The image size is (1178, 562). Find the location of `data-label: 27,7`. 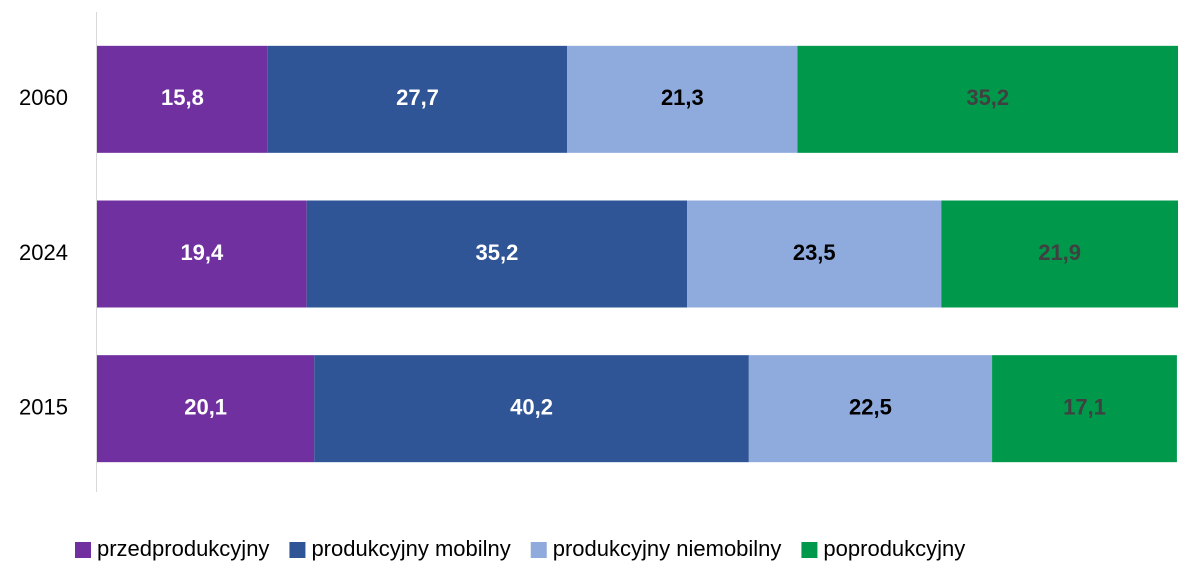

data-label: 27,7 is located at coordinates (417, 97).